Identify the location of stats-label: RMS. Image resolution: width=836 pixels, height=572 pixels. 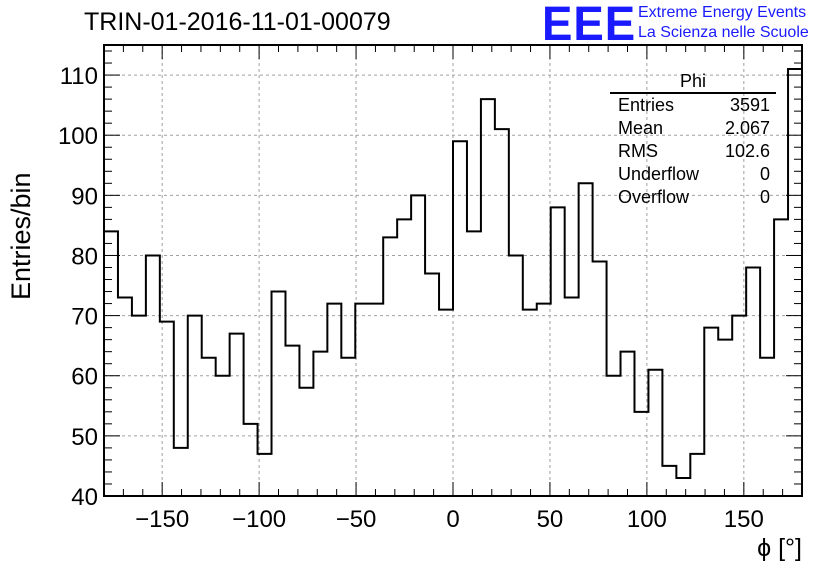
(638, 151).